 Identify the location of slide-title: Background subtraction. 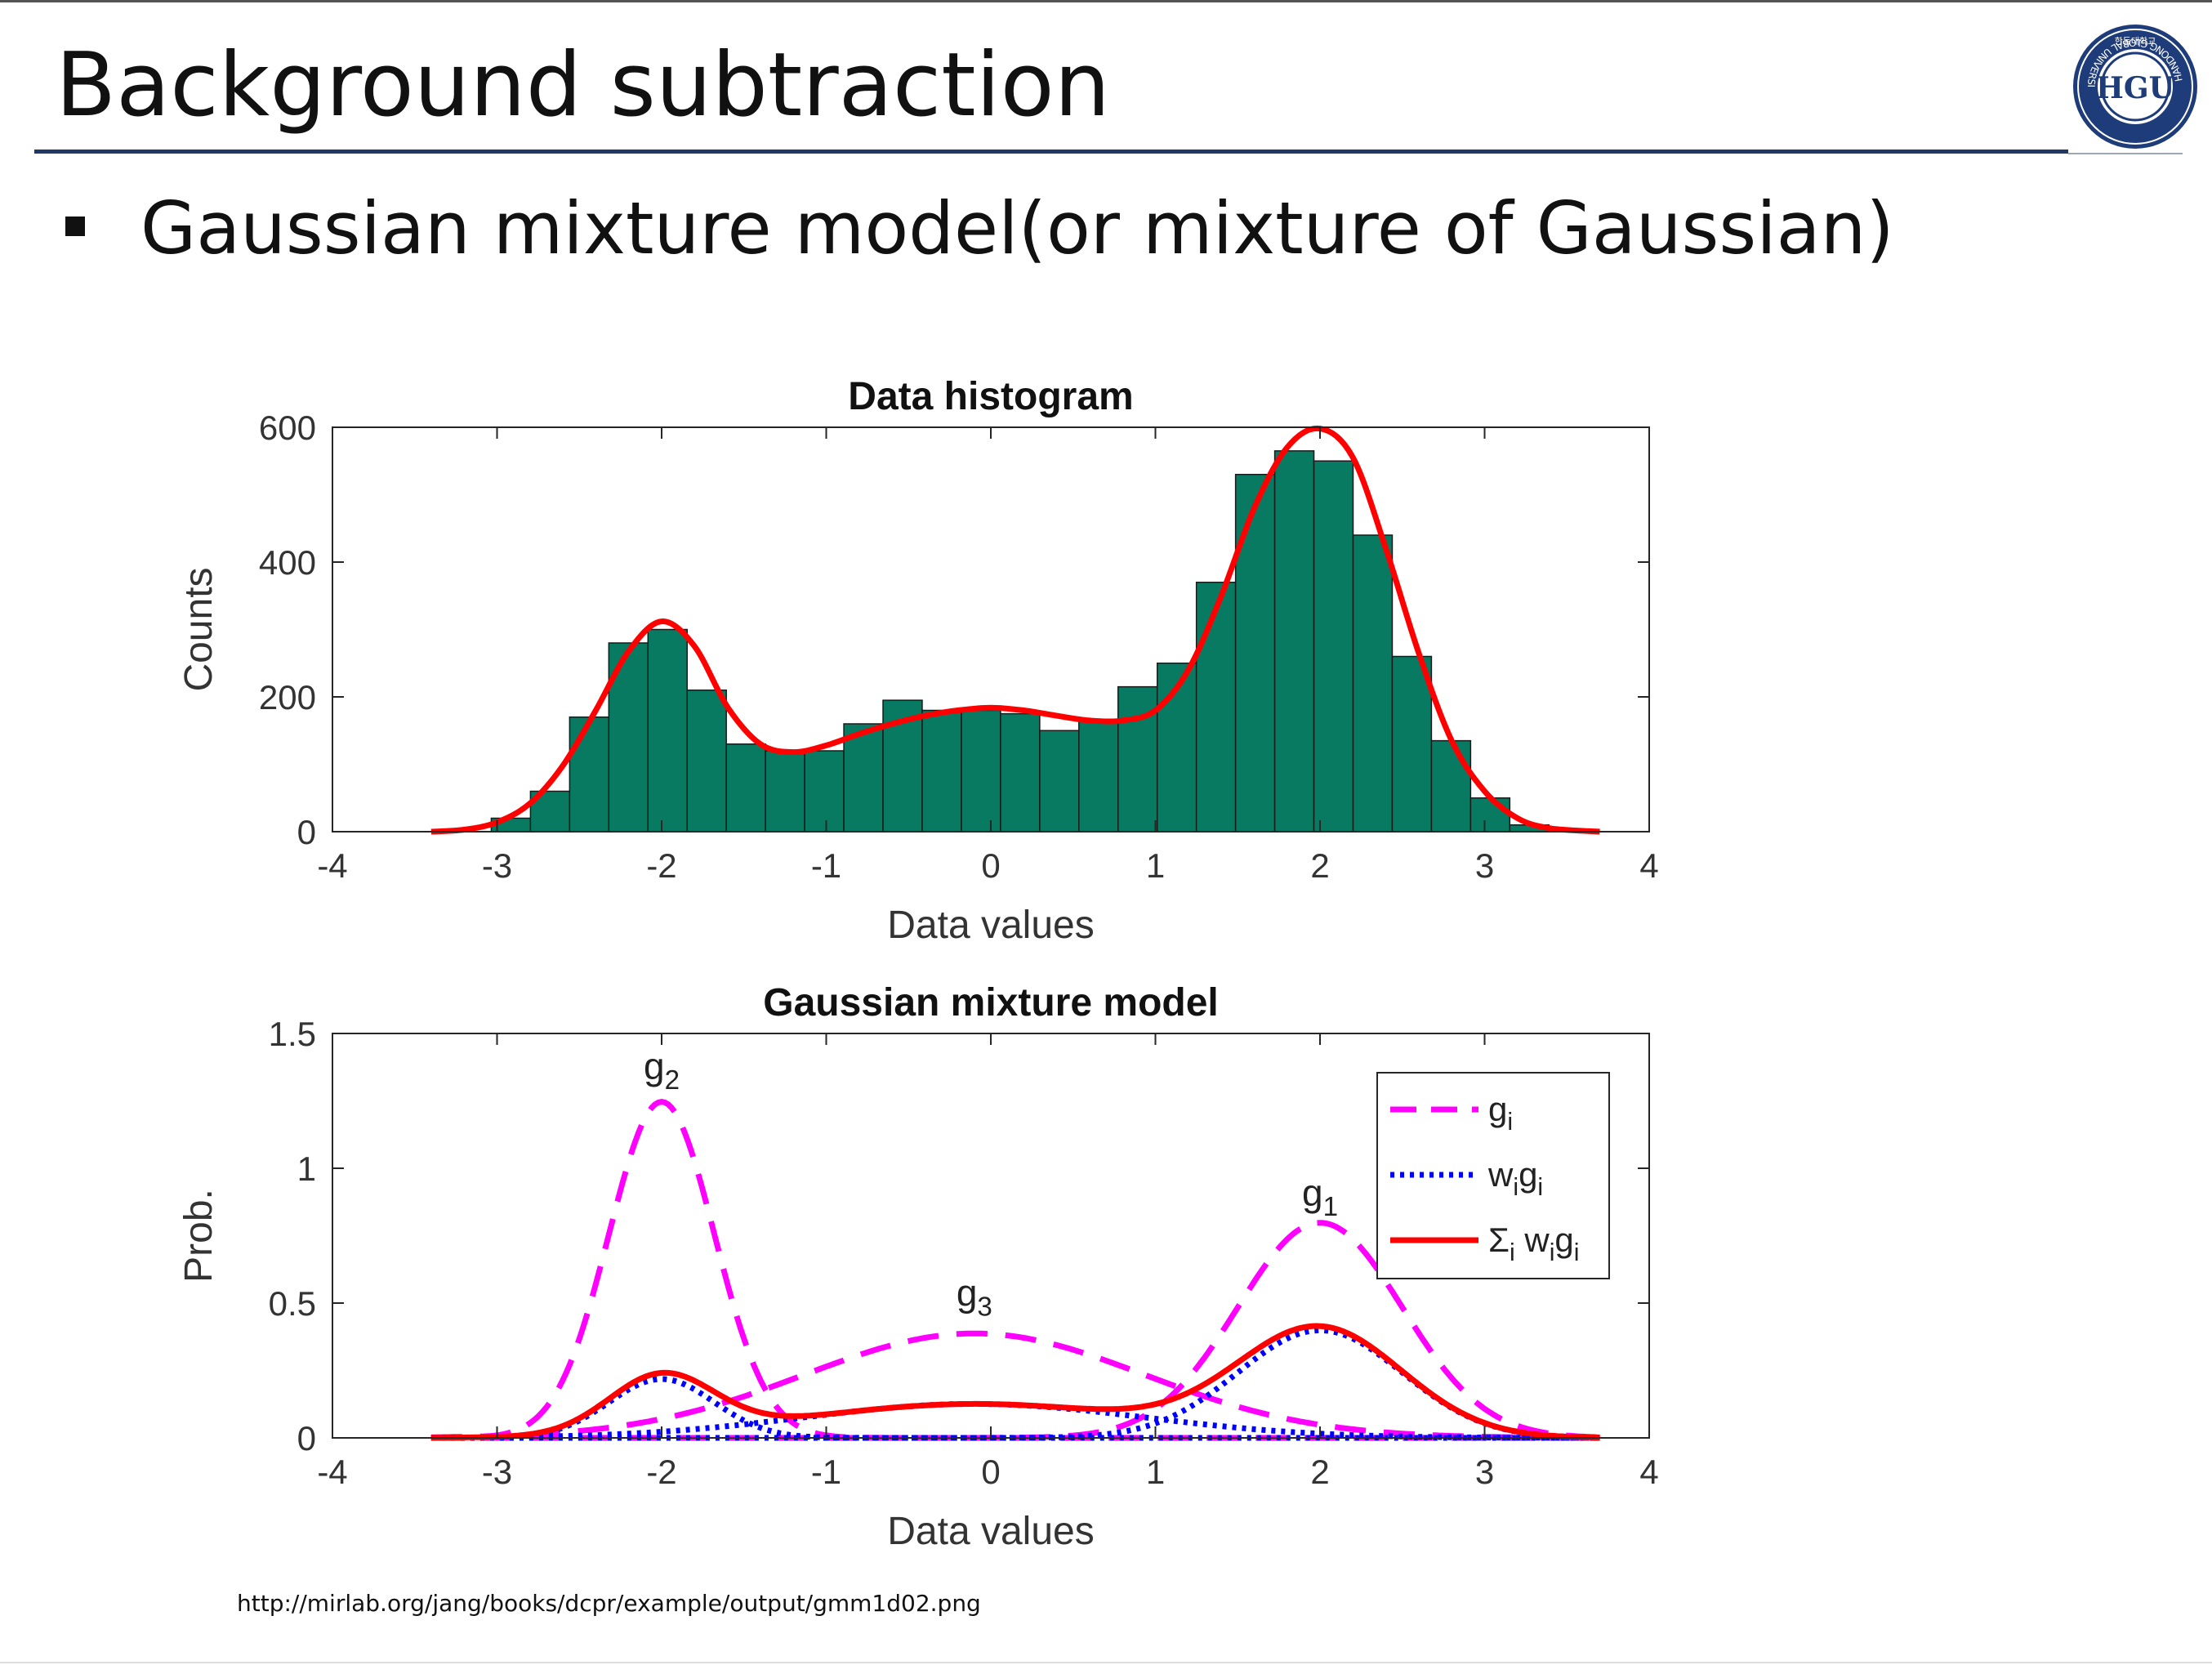
(583, 85).